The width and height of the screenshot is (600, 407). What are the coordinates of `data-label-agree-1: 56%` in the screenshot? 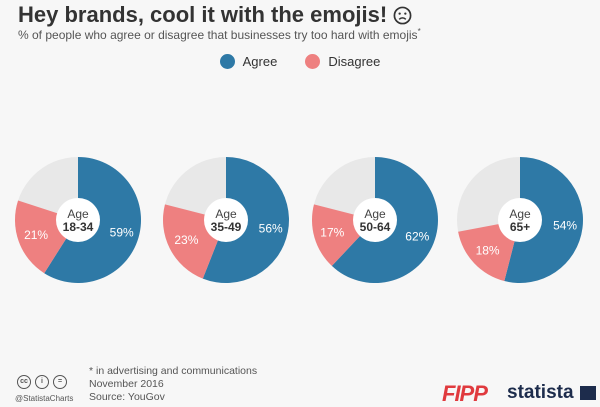 It's located at (271, 229).